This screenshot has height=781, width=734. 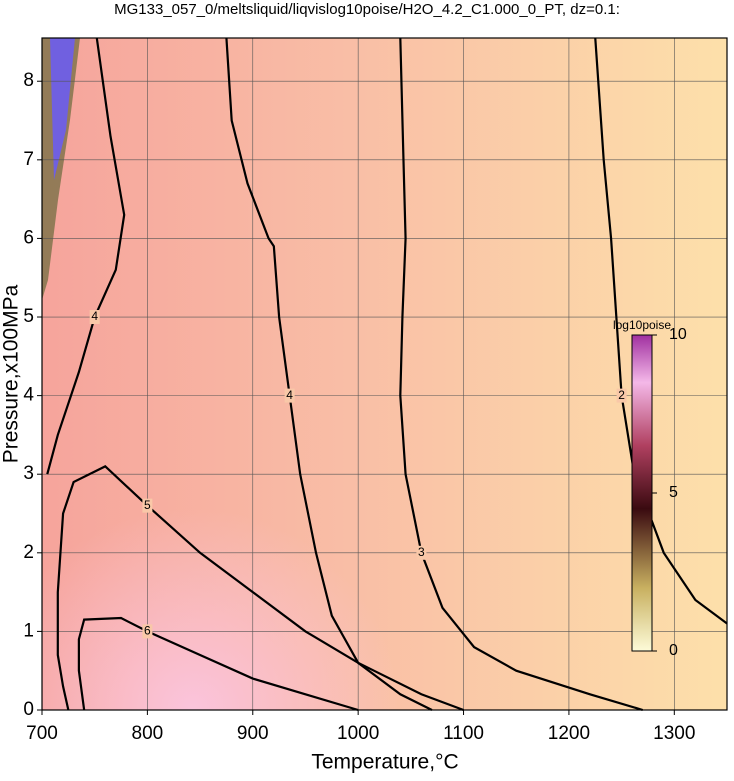 What do you see at coordinates (42, 733) in the screenshot?
I see `x-tick-label: 700` at bounding box center [42, 733].